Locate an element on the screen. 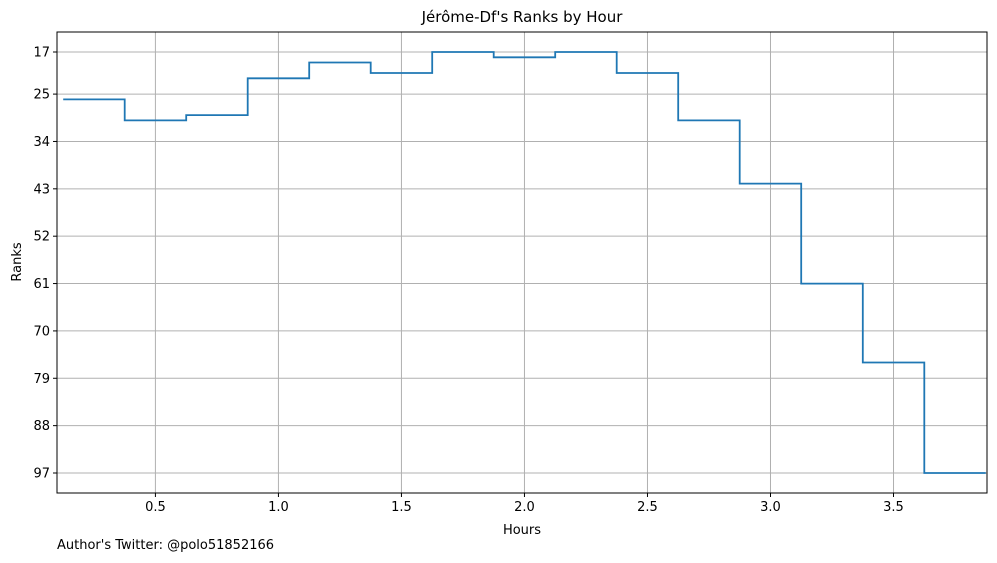 The width and height of the screenshot is (997, 563). y-tick-label: 25 is located at coordinates (41, 95).